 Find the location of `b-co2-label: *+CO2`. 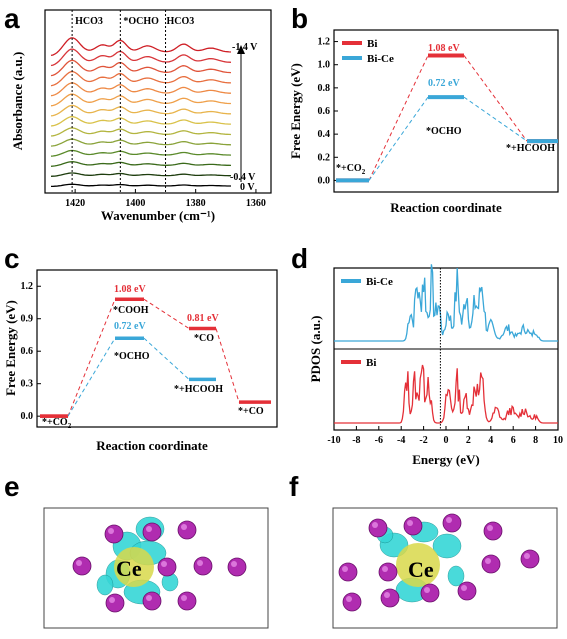

b-co2-label: *+CO2 is located at coordinates (351, 169).